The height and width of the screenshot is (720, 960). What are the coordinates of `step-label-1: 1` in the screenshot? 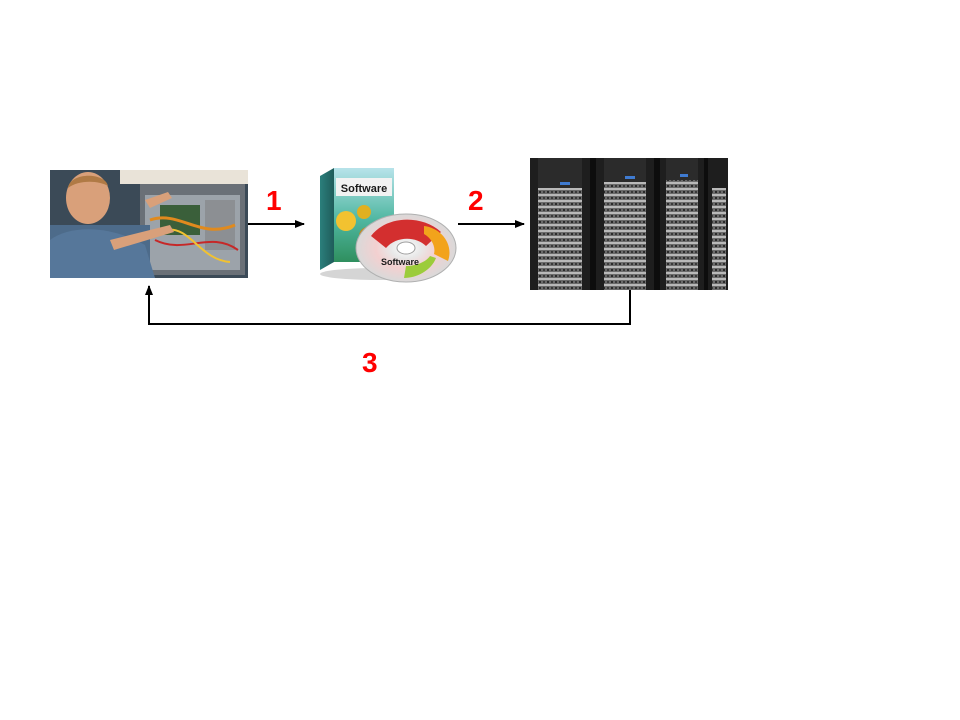 It's located at (274, 200).